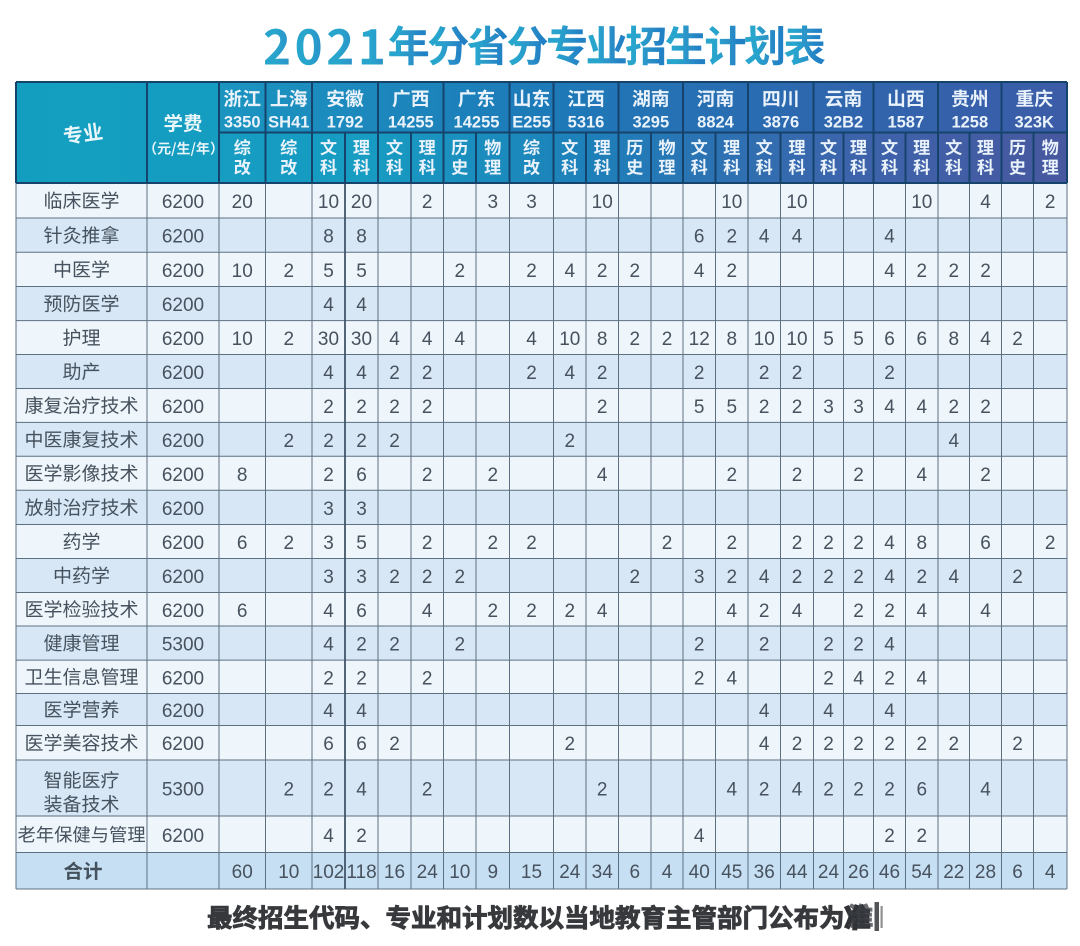 The image size is (1080, 946). I want to click on svg-text: 30, so click(361, 339).